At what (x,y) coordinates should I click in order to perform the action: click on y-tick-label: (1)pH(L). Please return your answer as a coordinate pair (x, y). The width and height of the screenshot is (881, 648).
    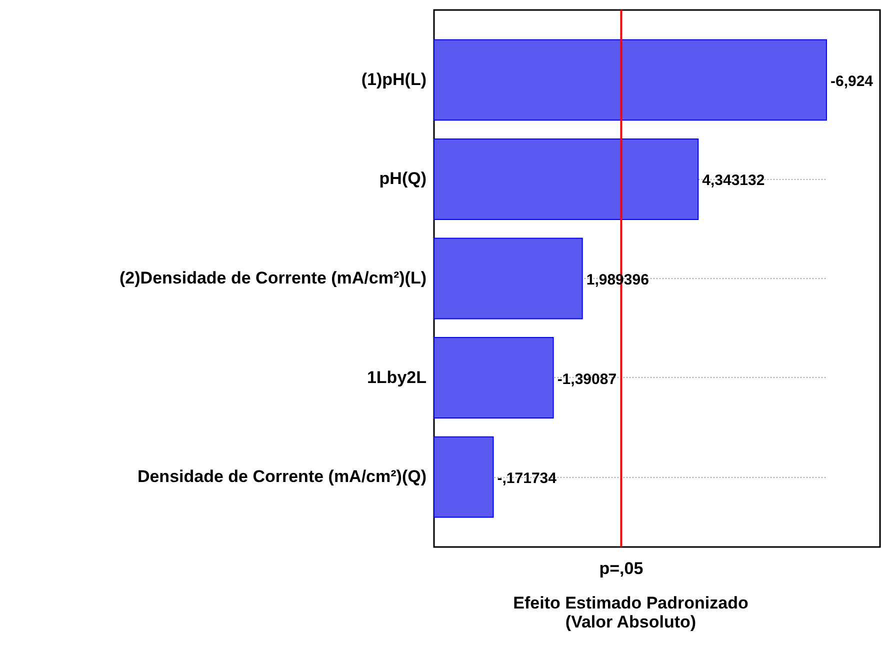
    Looking at the image, I should click on (393, 79).